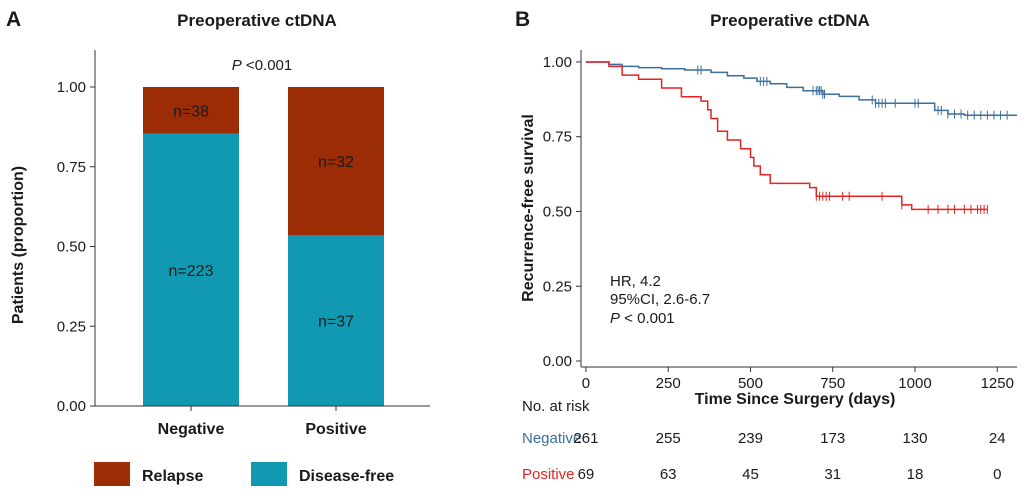  What do you see at coordinates (635, 281) in the screenshot?
I see `stats-hr: HR, 4.2` at bounding box center [635, 281].